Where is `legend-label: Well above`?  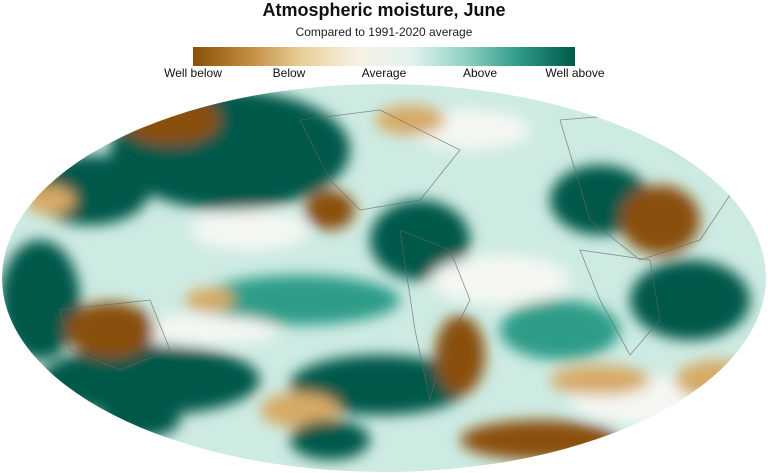 legend-label: Well above is located at coordinates (575, 73).